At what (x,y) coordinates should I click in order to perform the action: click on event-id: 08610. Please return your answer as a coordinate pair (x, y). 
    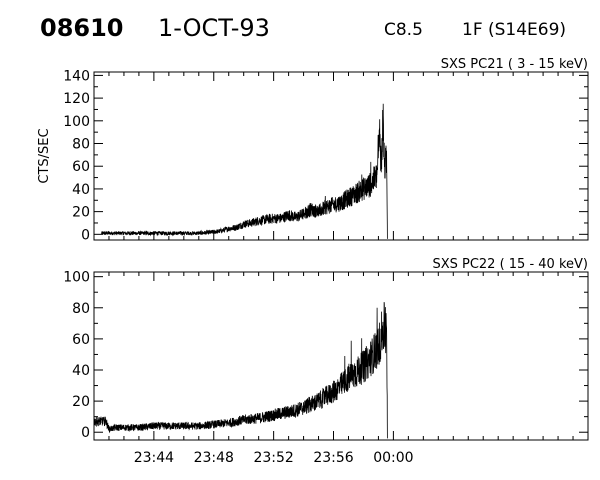
    Looking at the image, I should click on (82, 28).